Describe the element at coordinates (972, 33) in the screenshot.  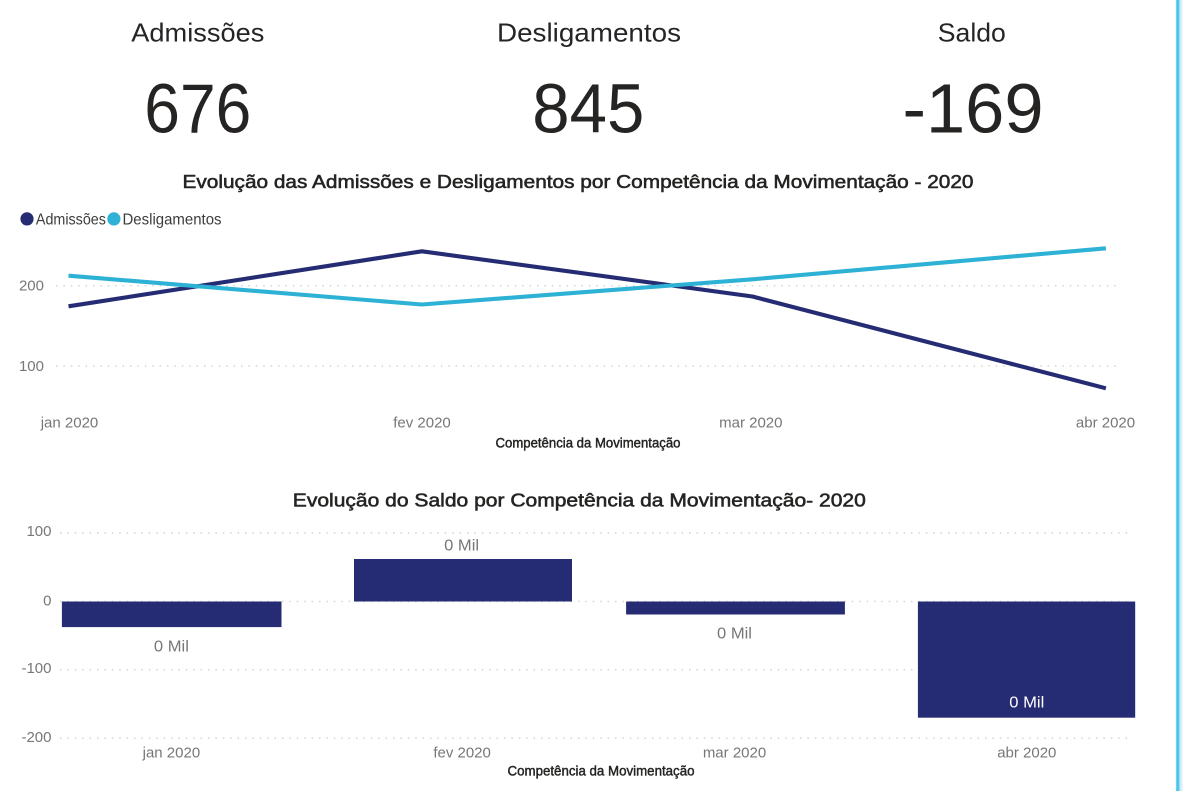
I see `svg-text: Saldo` at that location.